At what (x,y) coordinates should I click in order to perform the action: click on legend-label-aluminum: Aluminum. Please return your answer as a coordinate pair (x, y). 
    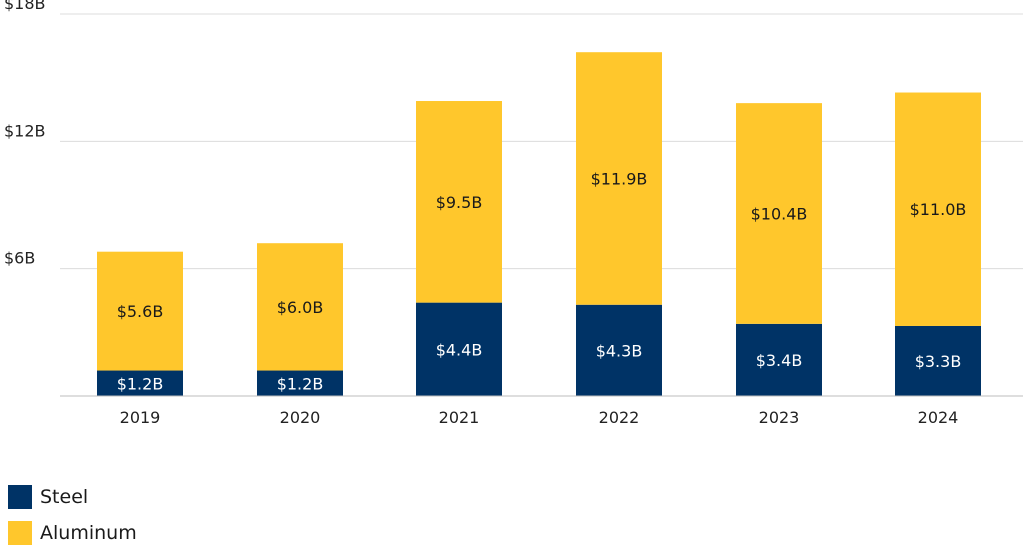
    Looking at the image, I should click on (88, 533).